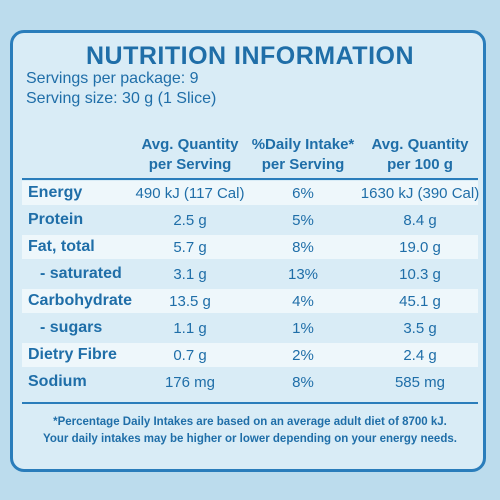  What do you see at coordinates (420, 382) in the screenshot?
I see `cell: 585 mg` at bounding box center [420, 382].